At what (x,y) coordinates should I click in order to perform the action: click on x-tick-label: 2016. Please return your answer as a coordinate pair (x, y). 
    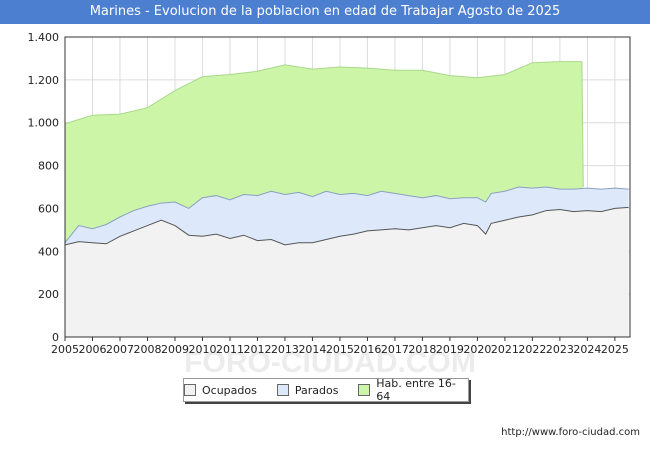
    Looking at the image, I should click on (367, 349).